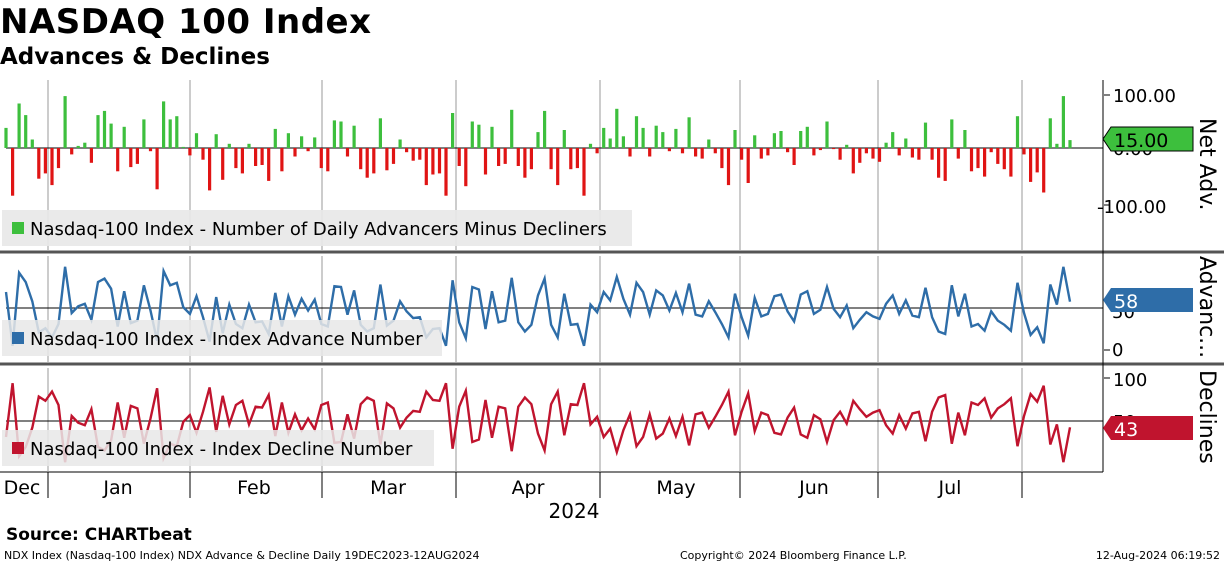 The image size is (1224, 566). Describe the element at coordinates (675, 488) in the screenshot. I see `x-tick-label: May` at that location.